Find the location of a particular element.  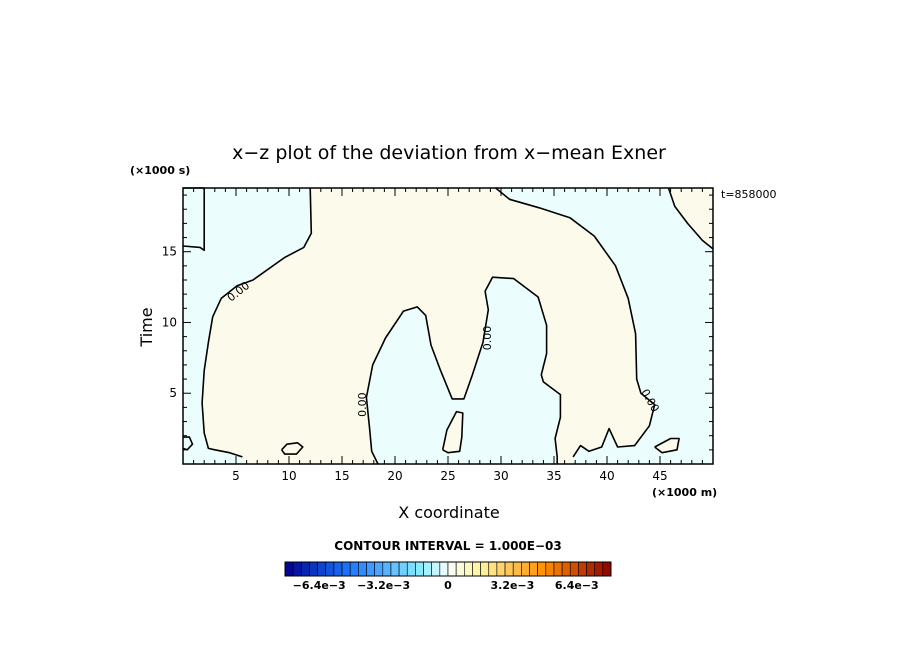

x-tick-label: 40 is located at coordinates (606, 476).